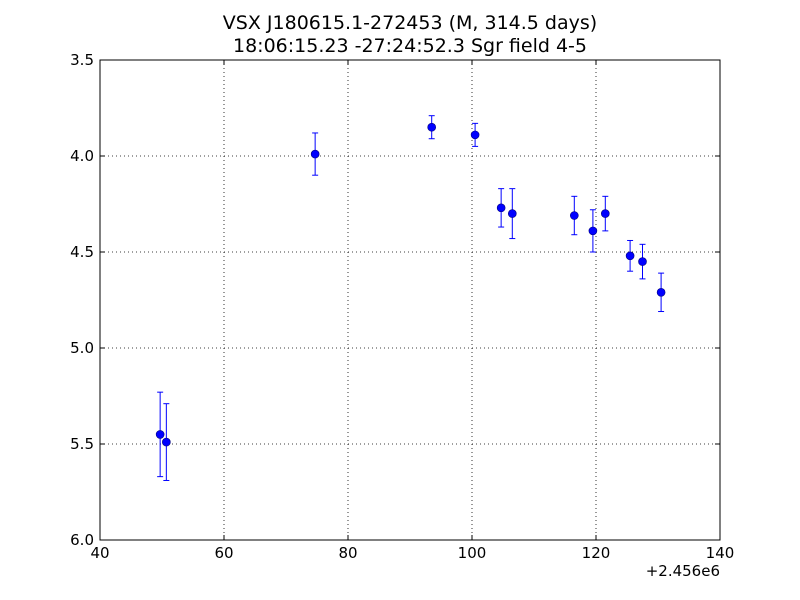  What do you see at coordinates (412, 553) in the screenshot?
I see `x-tick-labels: 40 60 80 100 120 140` at bounding box center [412, 553].